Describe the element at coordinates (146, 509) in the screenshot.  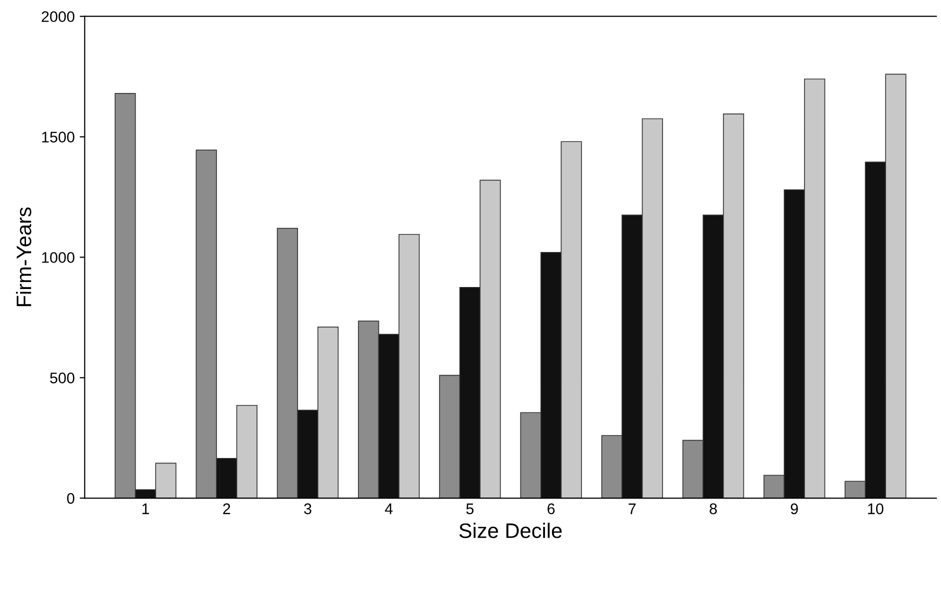
I see `x-tick-label: 1` at that location.